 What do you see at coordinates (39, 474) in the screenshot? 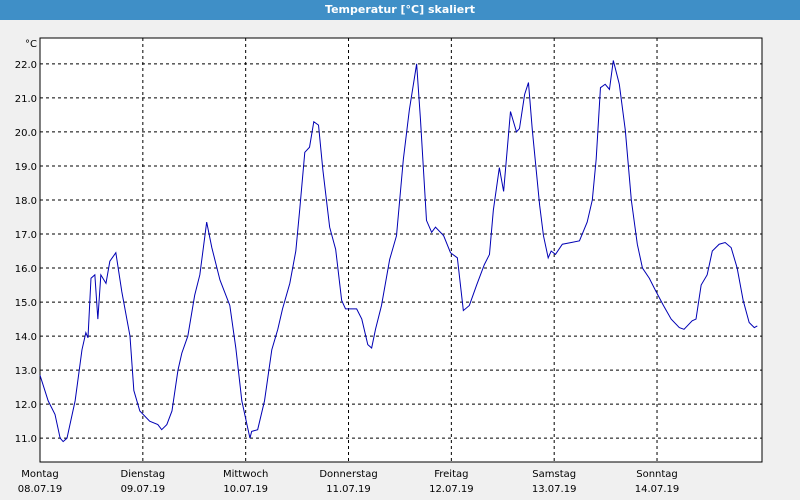
I see `x-tick-label: Montag` at bounding box center [39, 474].